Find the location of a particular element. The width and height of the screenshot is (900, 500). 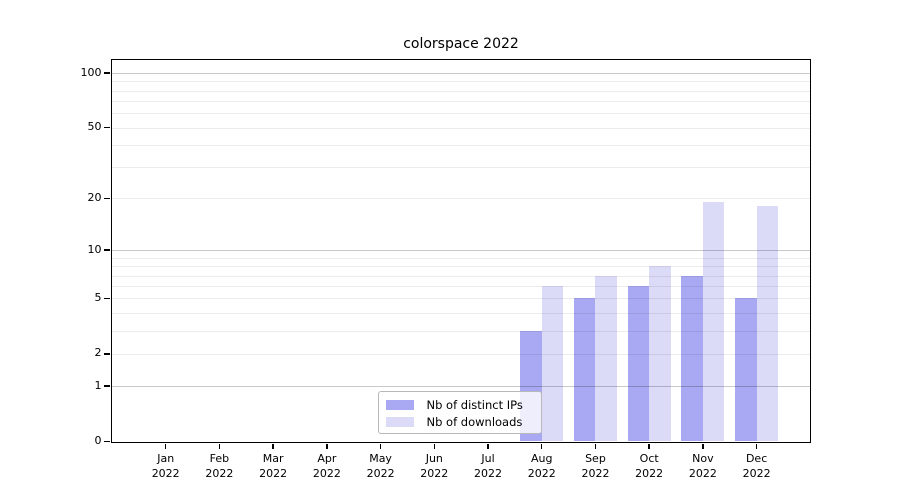

x-tick-label: Mar 2022 is located at coordinates (273, 465).